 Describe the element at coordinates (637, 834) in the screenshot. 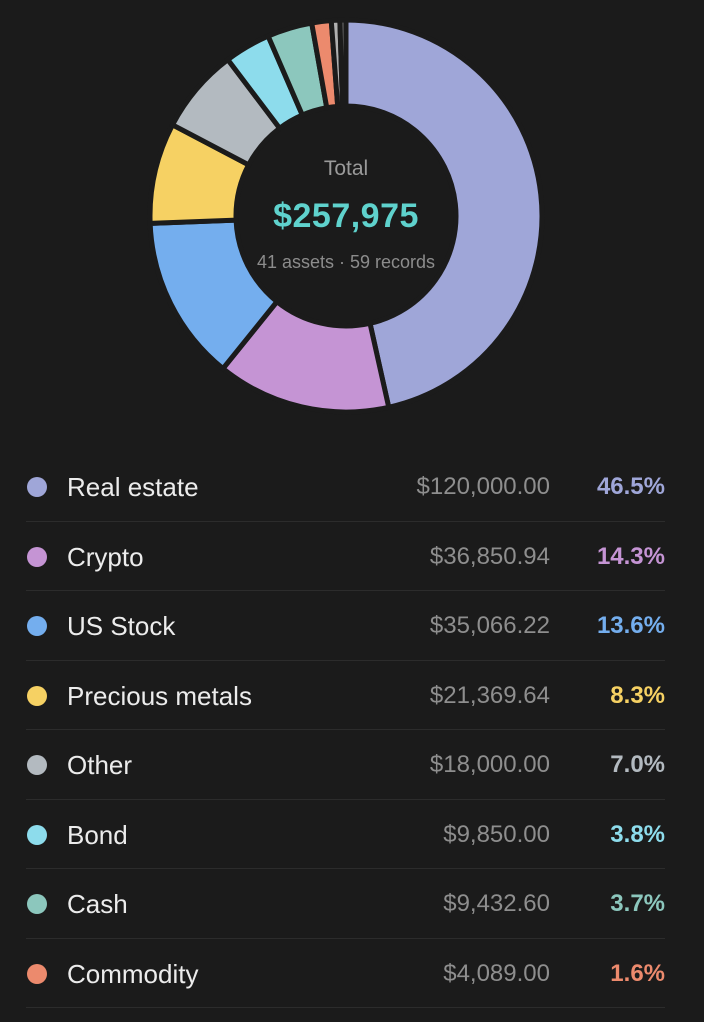

I see `category-percent: 3.8%` at that location.